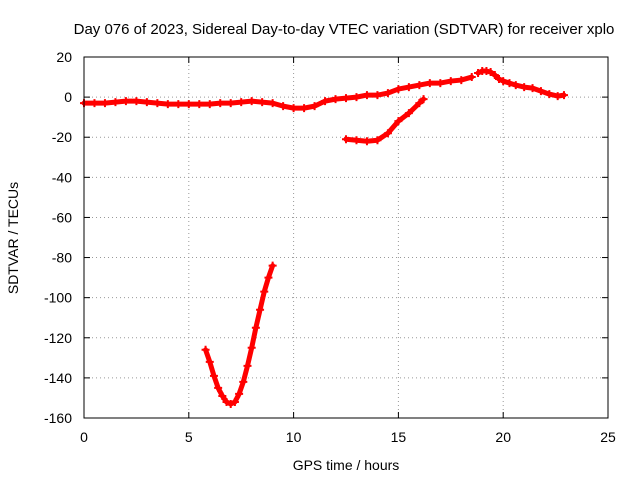 The image size is (640, 480). What do you see at coordinates (62, 217) in the screenshot?
I see `y-tick-label: -60` at bounding box center [62, 217].